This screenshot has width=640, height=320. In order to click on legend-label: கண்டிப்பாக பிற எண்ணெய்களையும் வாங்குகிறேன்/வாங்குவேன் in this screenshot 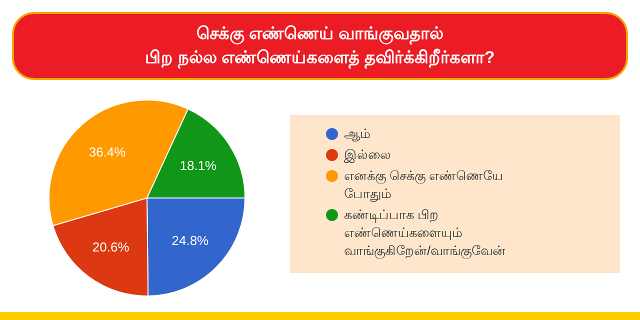, I will do `click(425, 233)`.